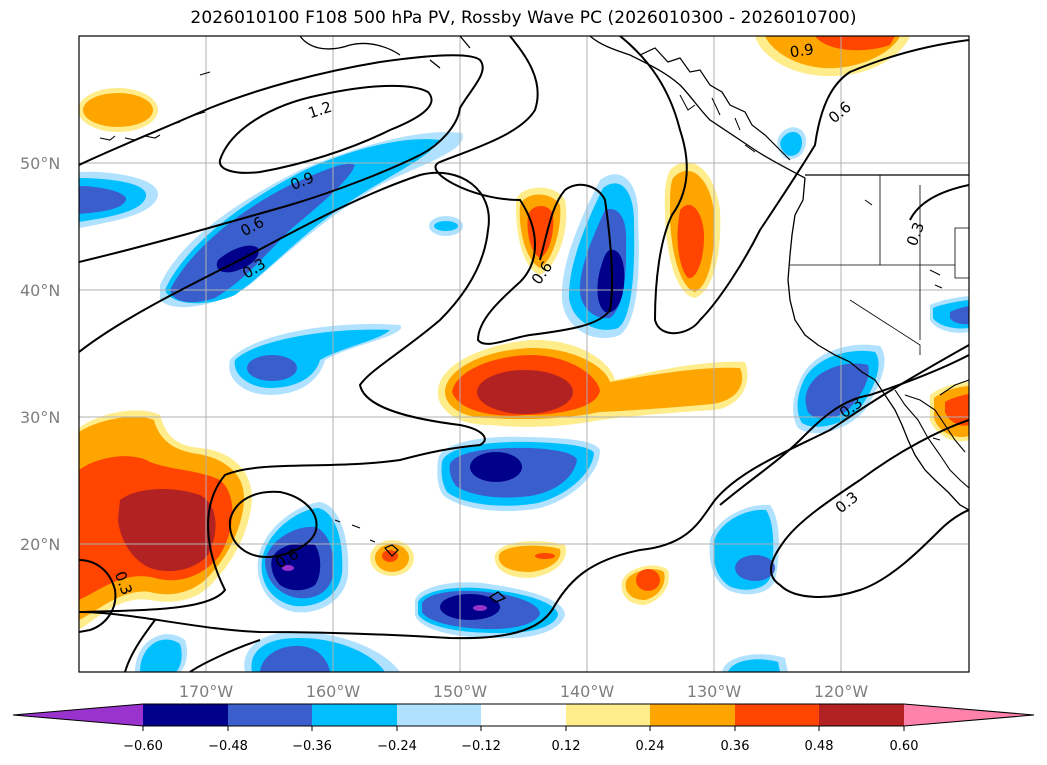  What do you see at coordinates (904, 746) in the screenshot?
I see `colorbar-tick-label: 0.60` at bounding box center [904, 746].